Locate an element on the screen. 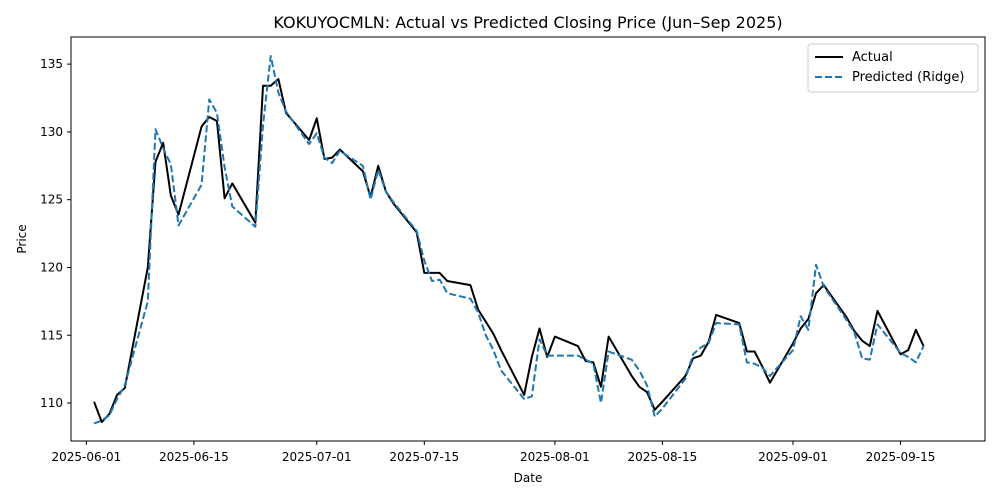 This screenshot has height=500, width=1000. legend-label-actual: Actual is located at coordinates (872, 57).